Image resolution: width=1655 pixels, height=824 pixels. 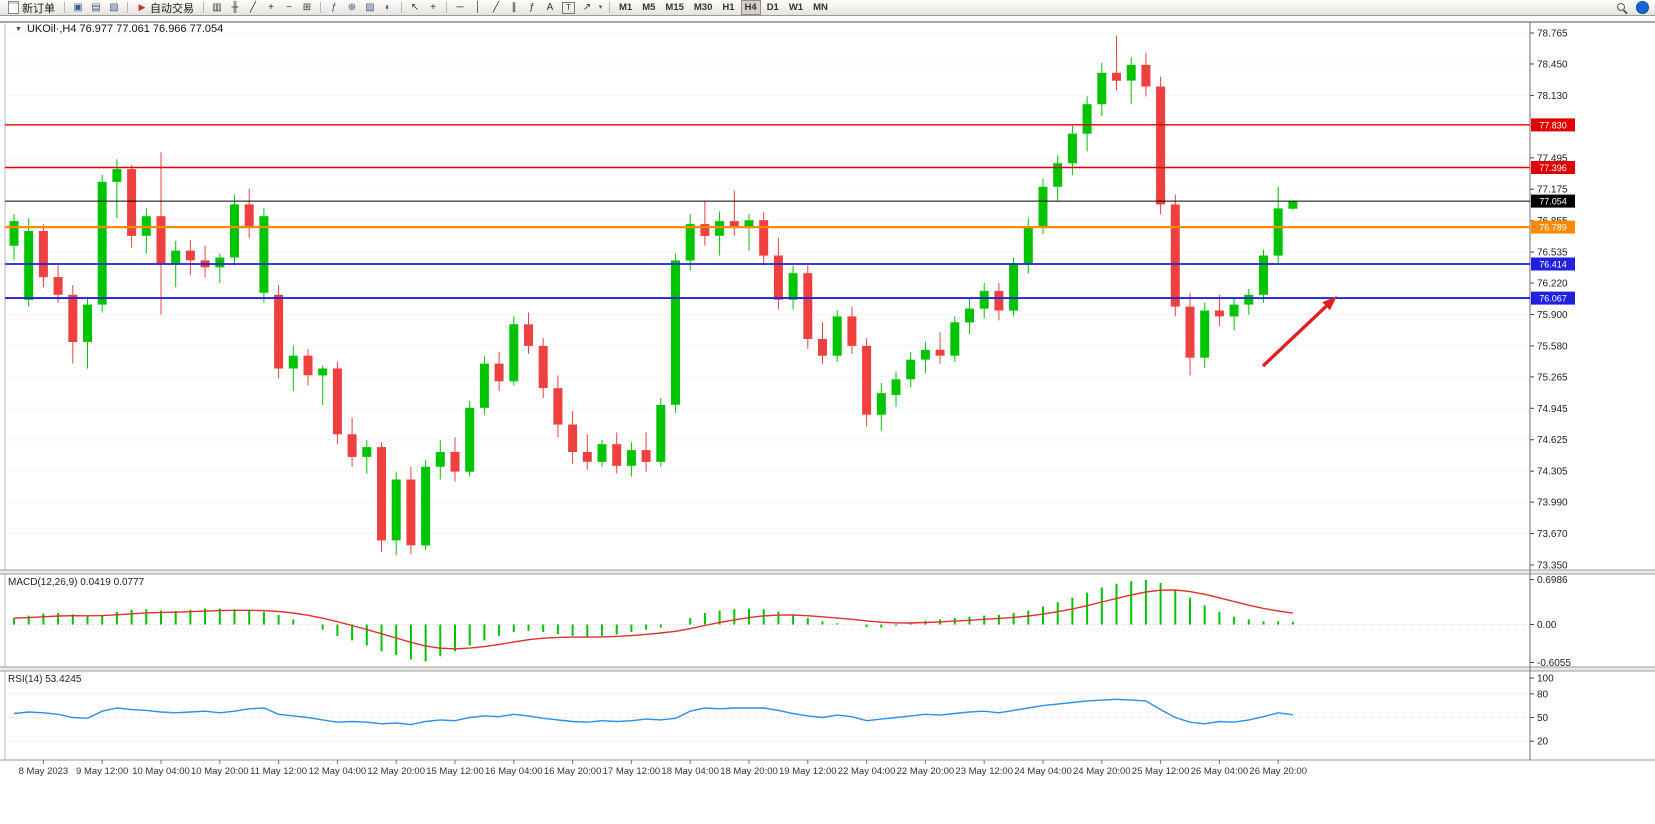 I want to click on bar-chart-icon: ▥, so click(x=217, y=7).